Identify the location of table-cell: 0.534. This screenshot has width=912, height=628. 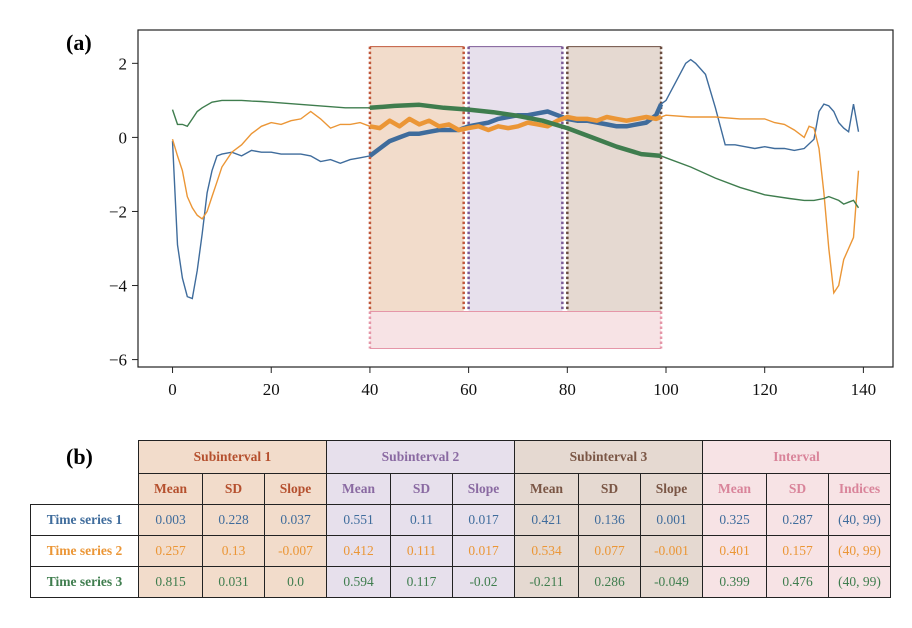
(546, 551).